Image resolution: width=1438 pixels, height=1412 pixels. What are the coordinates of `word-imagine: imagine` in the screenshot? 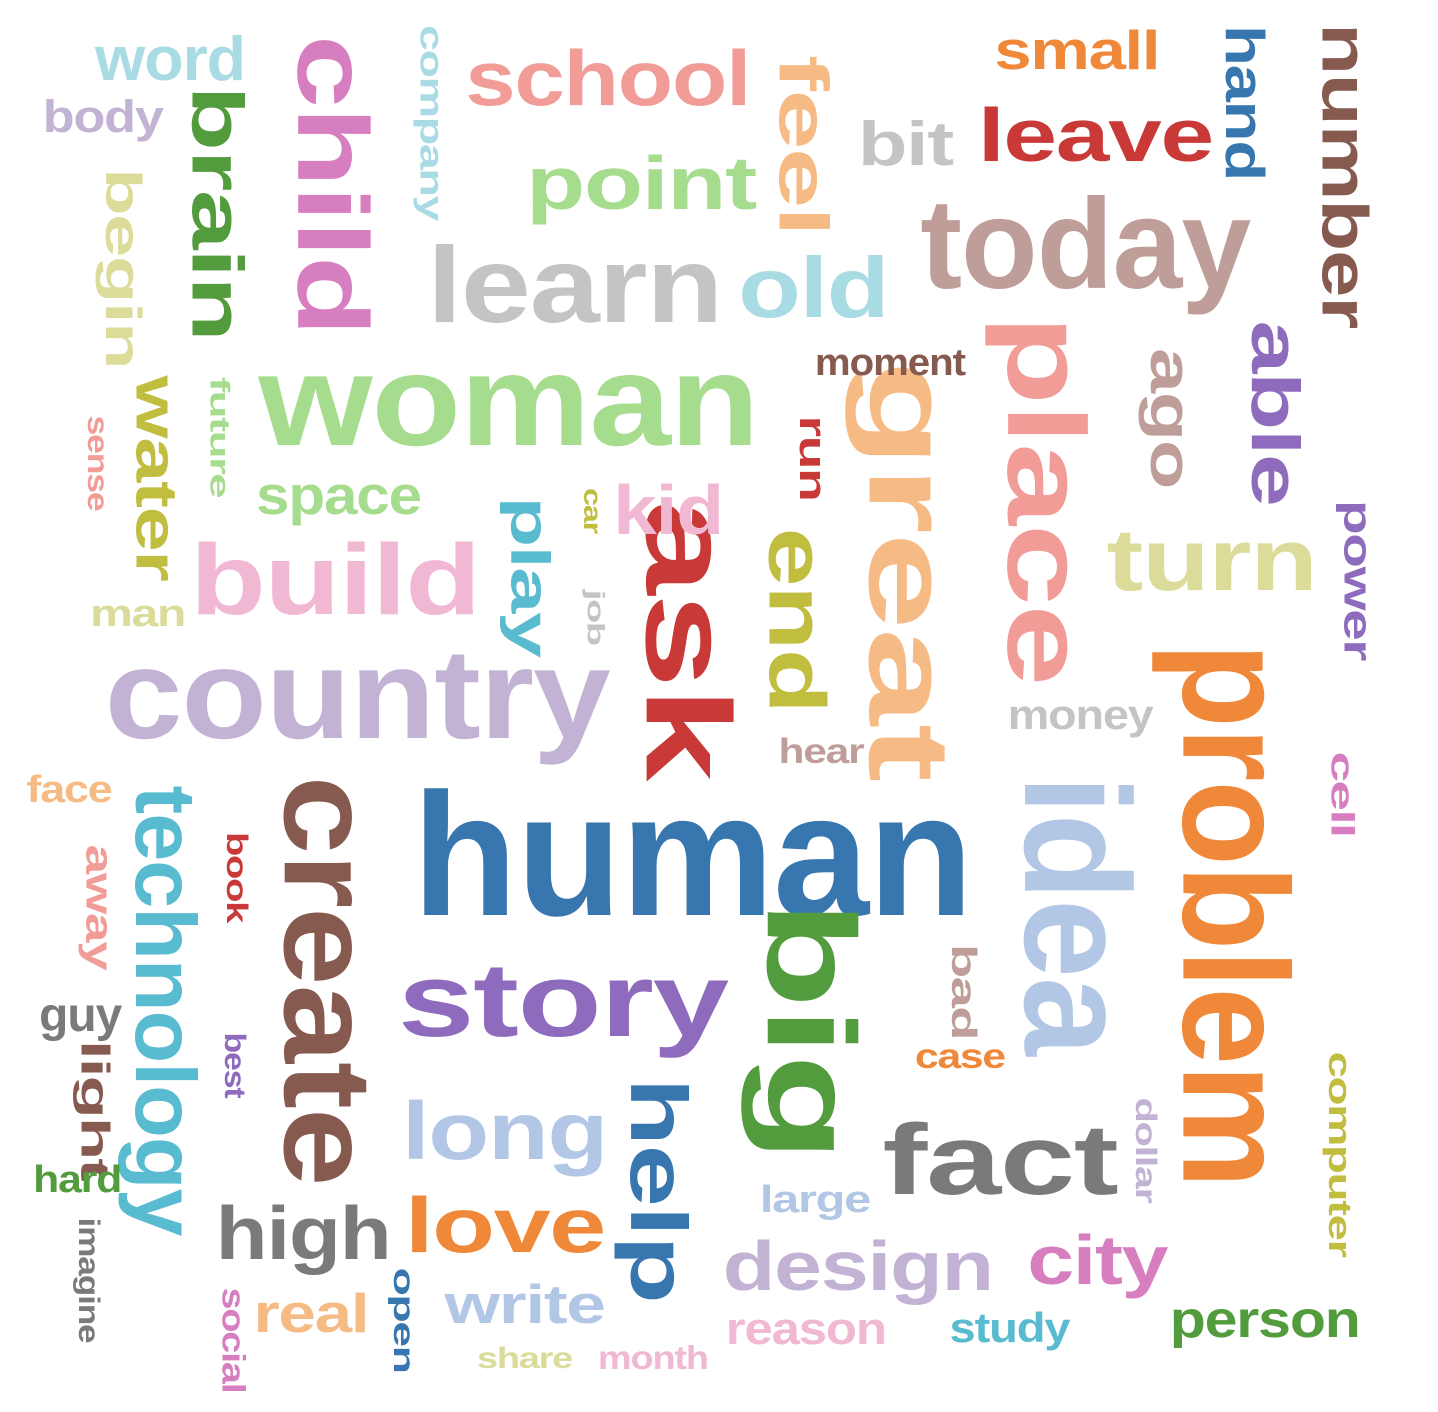 It's located at (88, 1280).